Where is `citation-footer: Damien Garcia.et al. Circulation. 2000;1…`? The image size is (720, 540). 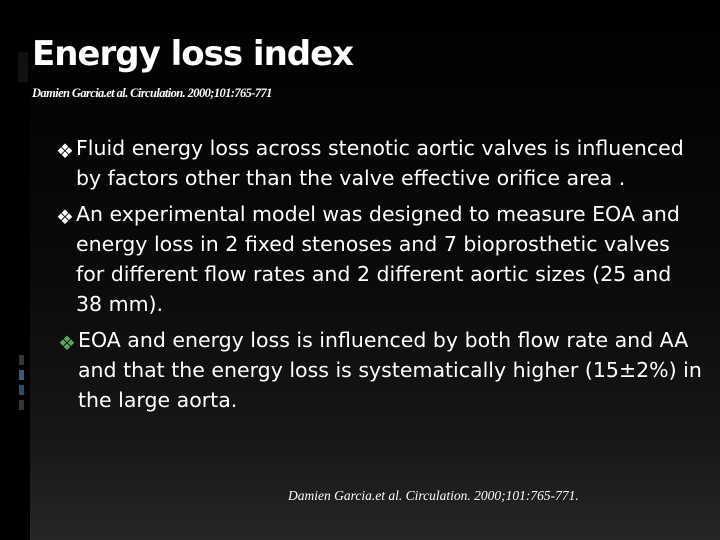 citation-footer: Damien Garcia.et al. Circulation. 2000;1… is located at coordinates (433, 495).